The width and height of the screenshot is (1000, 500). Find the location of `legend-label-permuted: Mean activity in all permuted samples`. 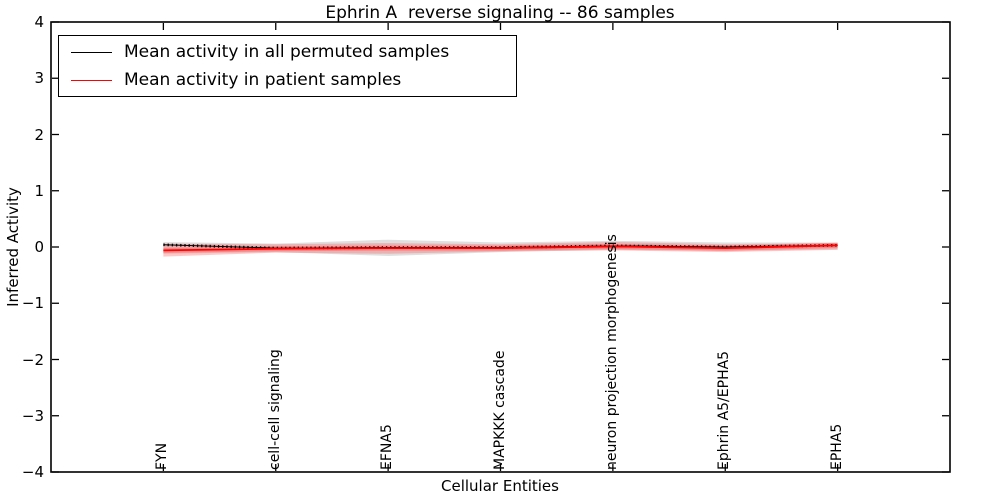

legend-label-permuted: Mean activity in all permuted samples is located at coordinates (287, 52).